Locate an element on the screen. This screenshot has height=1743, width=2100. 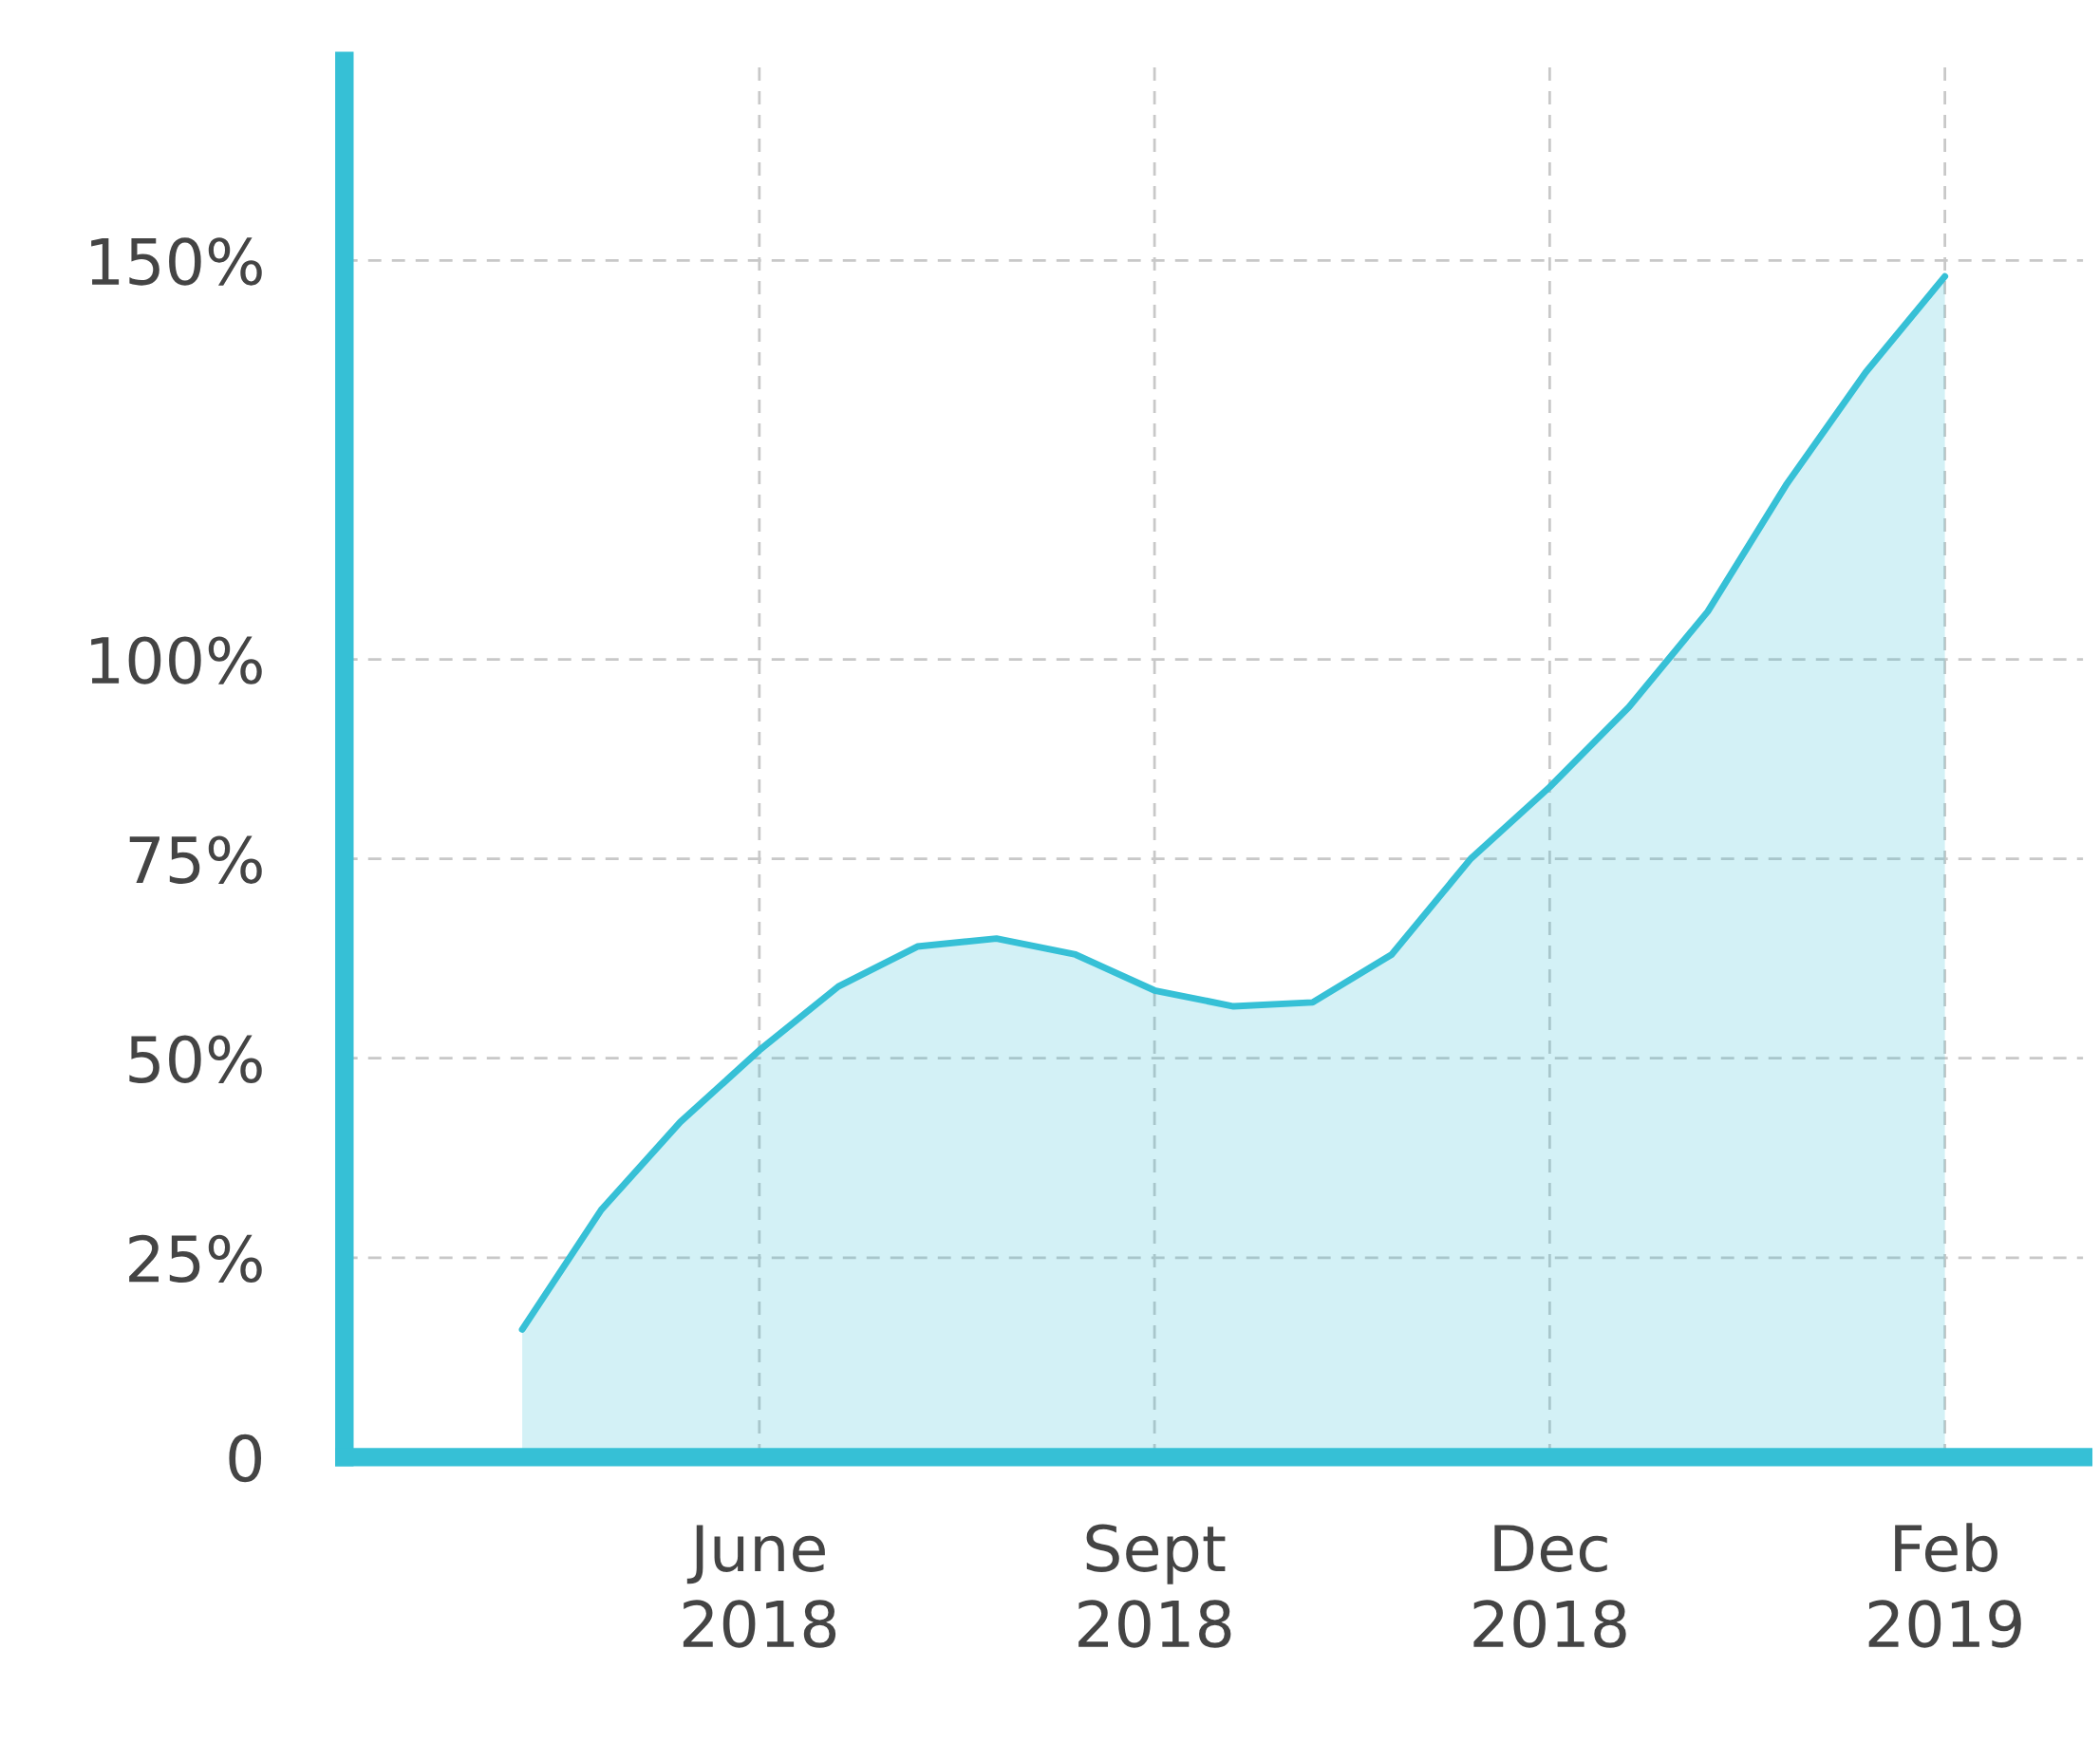
y-tick-label: 75% is located at coordinates (195, 859).